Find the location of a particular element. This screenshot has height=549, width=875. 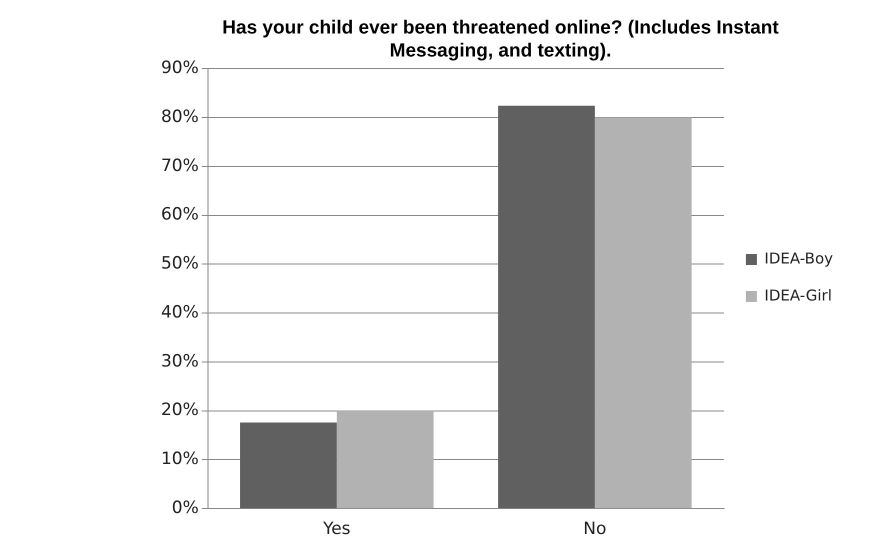

x-tick-label: Yes is located at coordinates (336, 529).